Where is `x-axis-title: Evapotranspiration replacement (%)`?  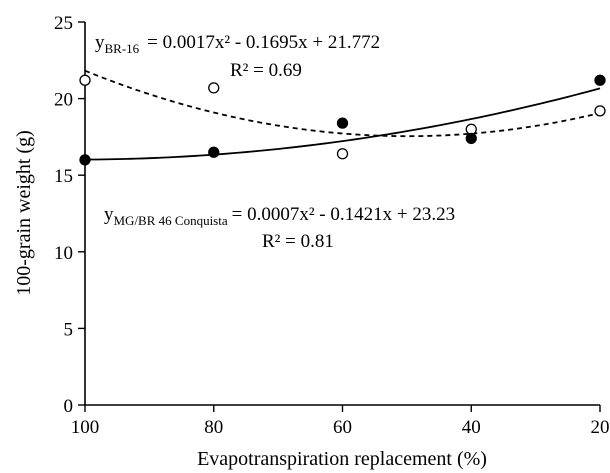
x-axis-title: Evapotranspiration replacement (%) is located at coordinates (342, 459).